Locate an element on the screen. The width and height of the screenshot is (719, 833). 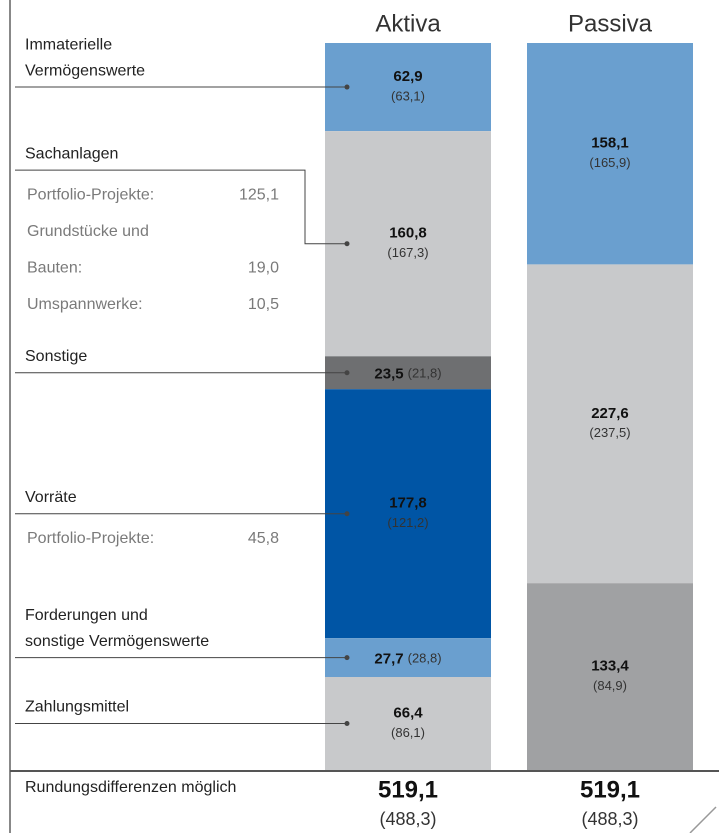
corner-mark is located at coordinates (703, 819).